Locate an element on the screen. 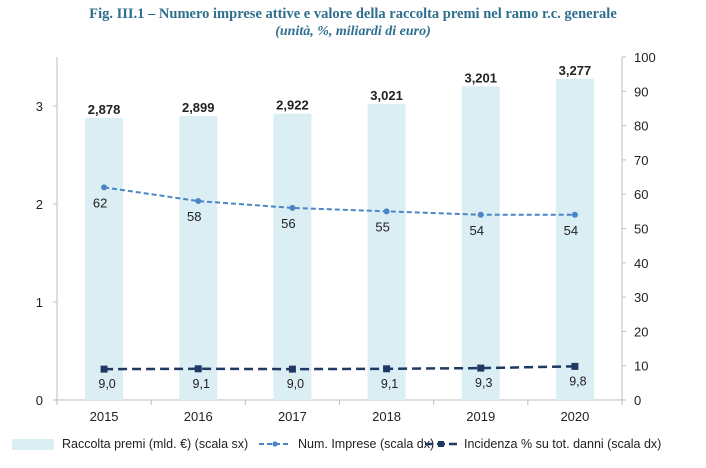 The height and width of the screenshot is (468, 706). imprese-value-label: 55 is located at coordinates (382, 226).